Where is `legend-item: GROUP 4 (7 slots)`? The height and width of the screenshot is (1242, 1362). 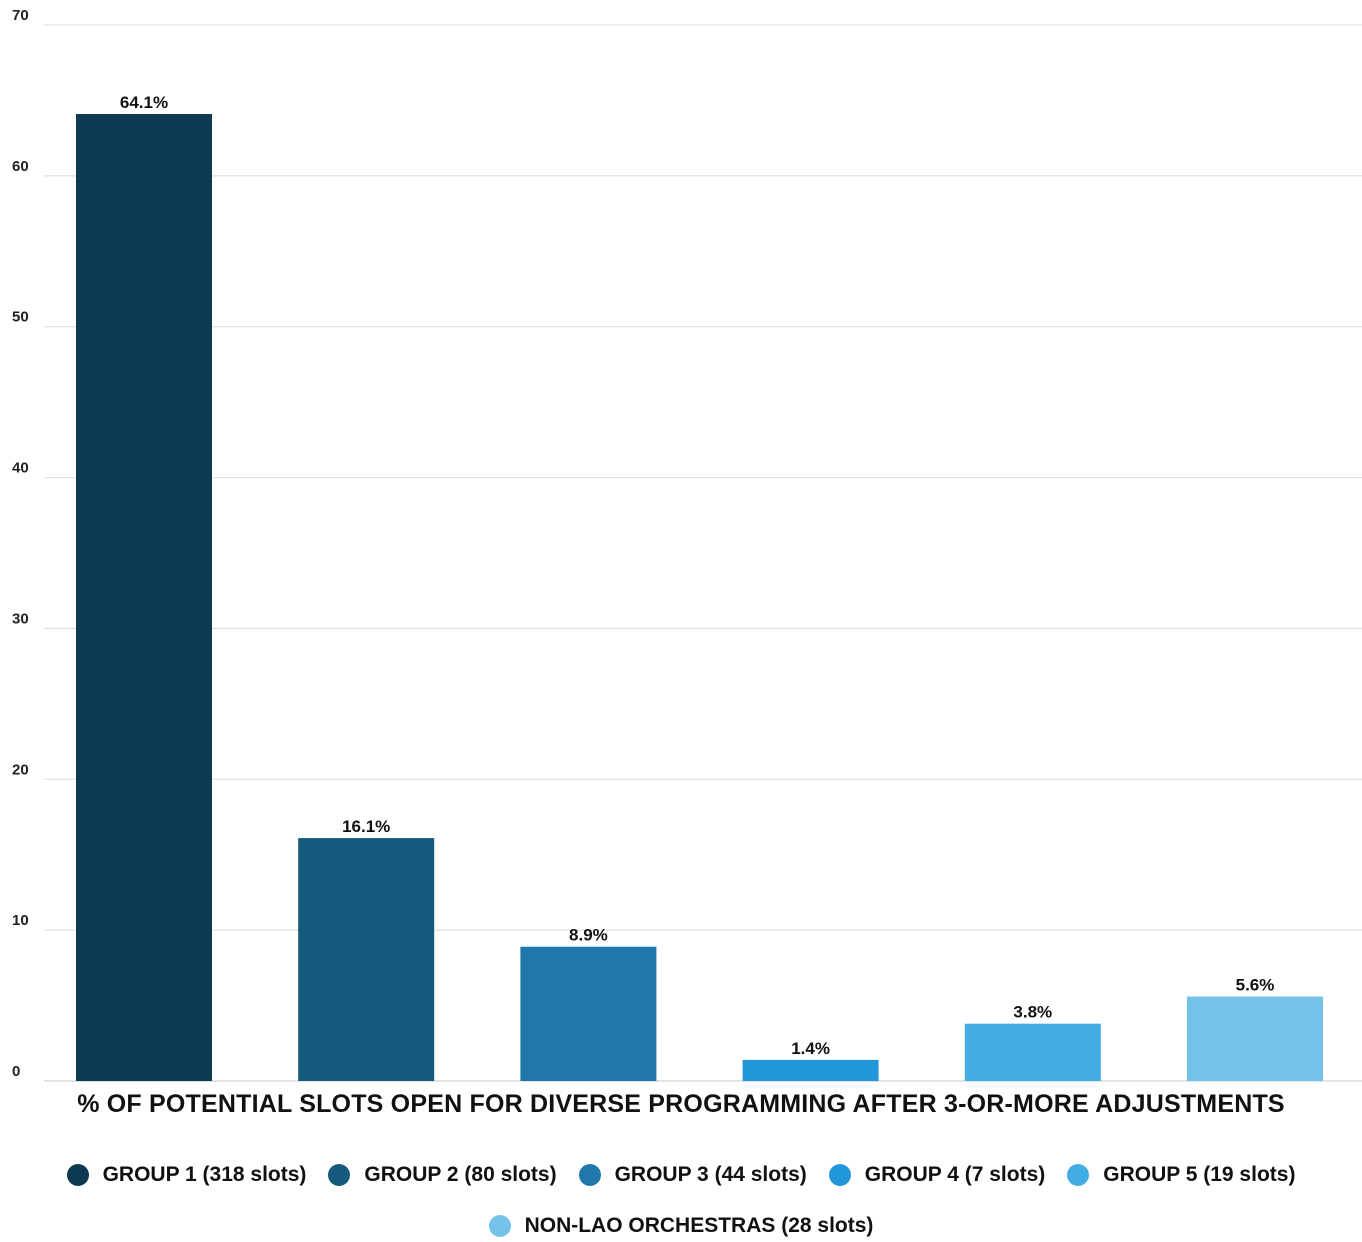
legend-item: GROUP 4 (7 slots) is located at coordinates (937, 1175).